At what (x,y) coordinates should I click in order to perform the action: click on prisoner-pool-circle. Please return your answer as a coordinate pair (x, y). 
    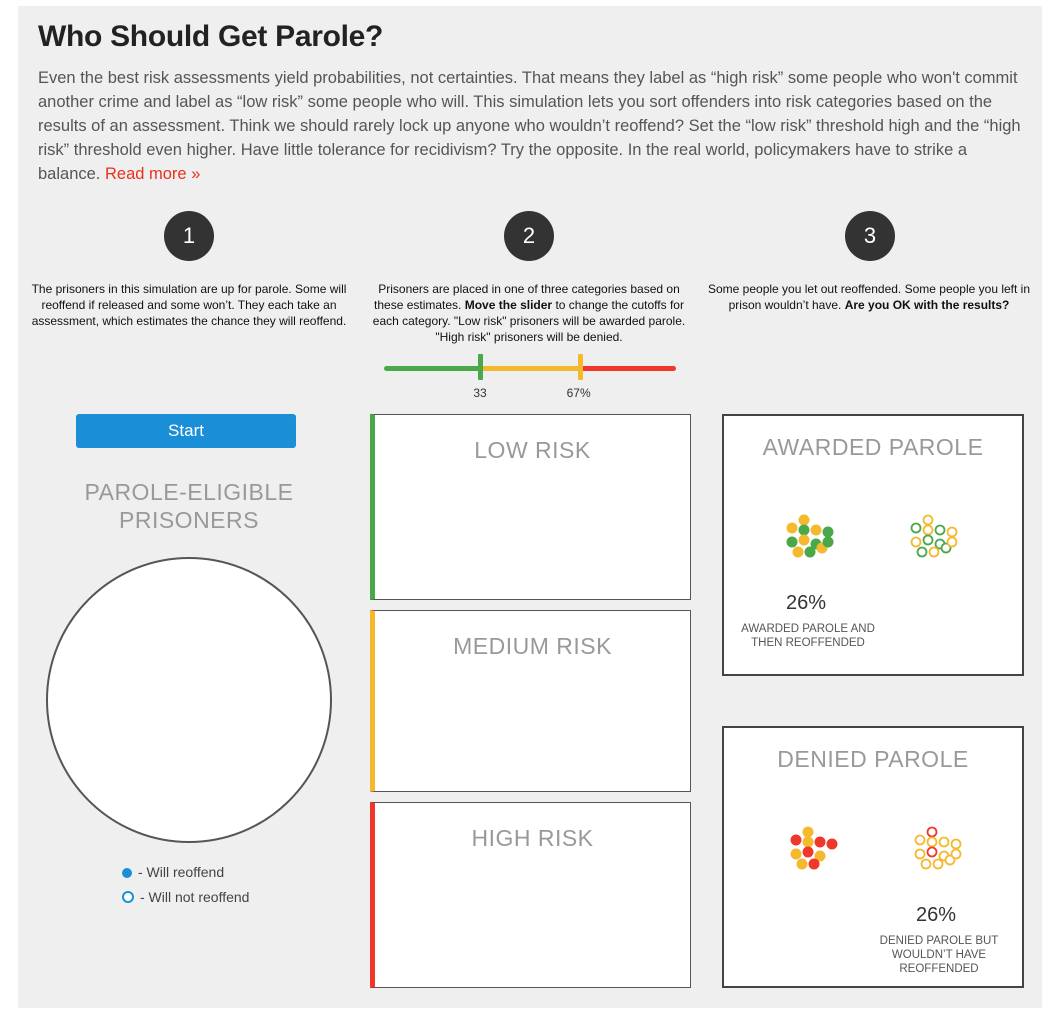
    Looking at the image, I should click on (189, 700).